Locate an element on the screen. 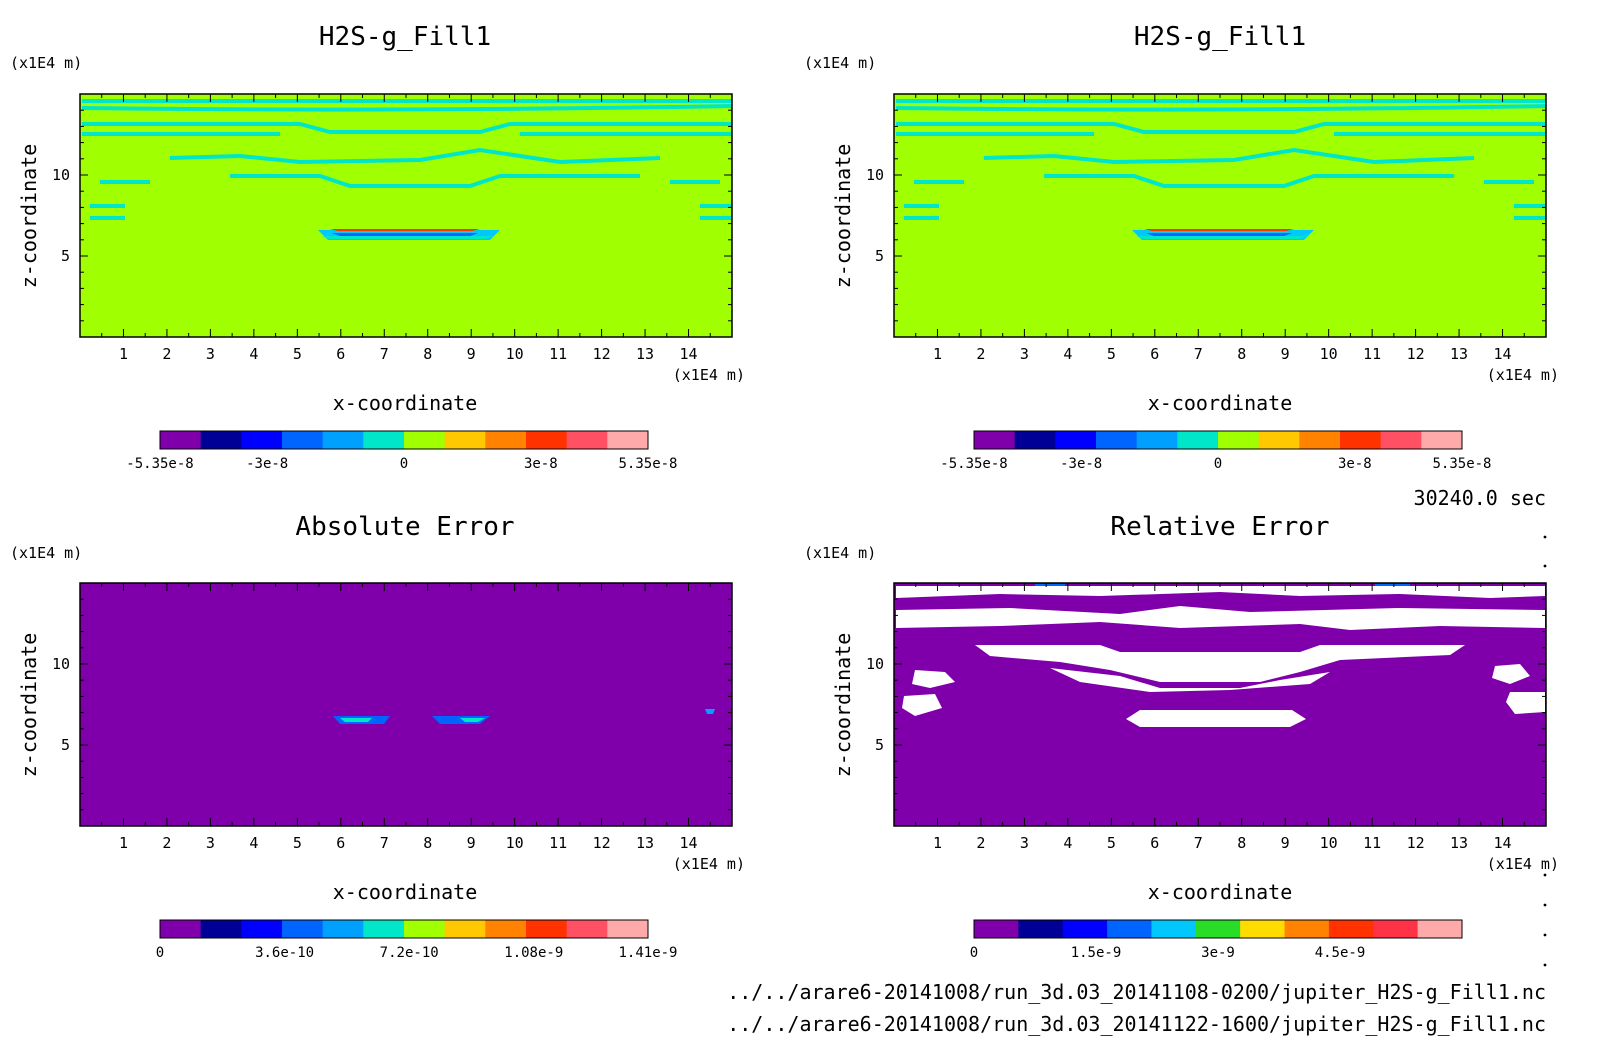 This screenshot has width=1604, height=1054. edge-markers is located at coordinates (1545, 751).